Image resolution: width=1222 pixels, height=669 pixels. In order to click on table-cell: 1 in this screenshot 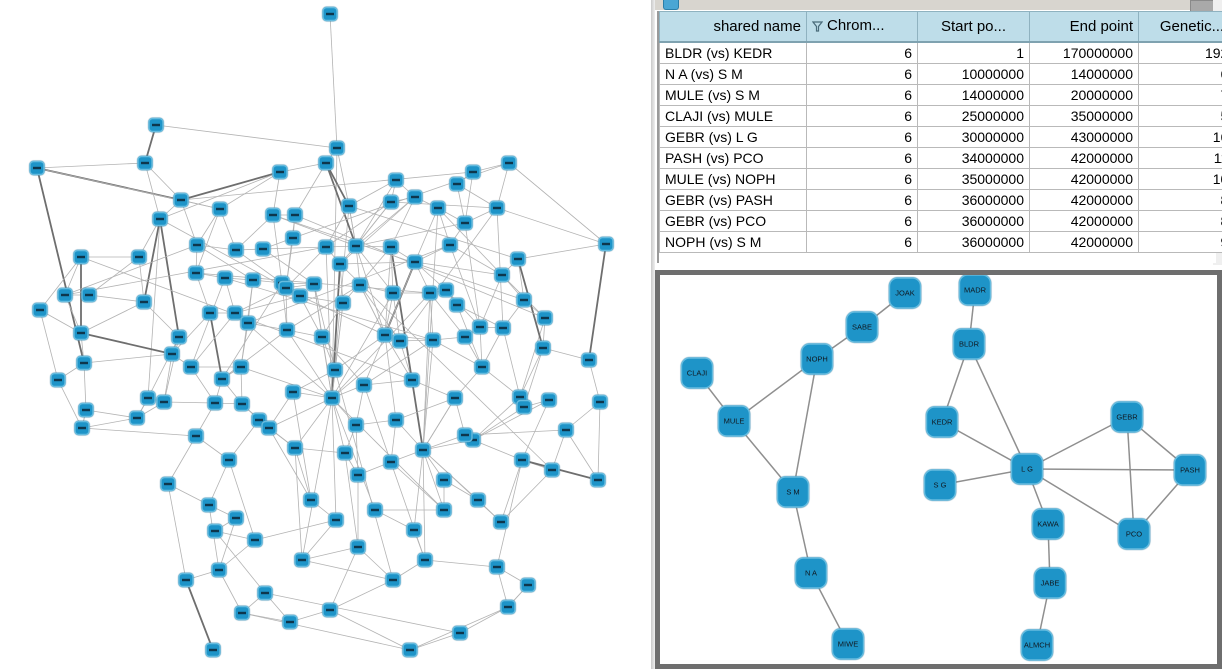, I will do `click(973, 52)`.